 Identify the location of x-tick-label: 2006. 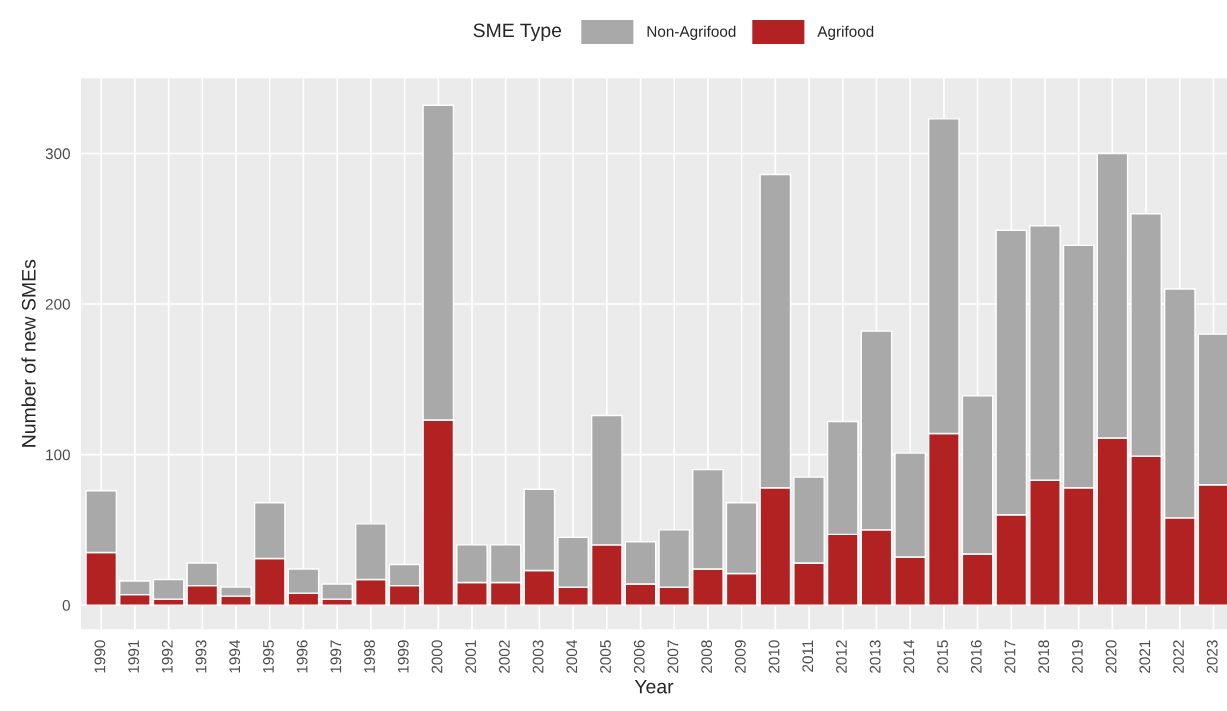
(639, 656).